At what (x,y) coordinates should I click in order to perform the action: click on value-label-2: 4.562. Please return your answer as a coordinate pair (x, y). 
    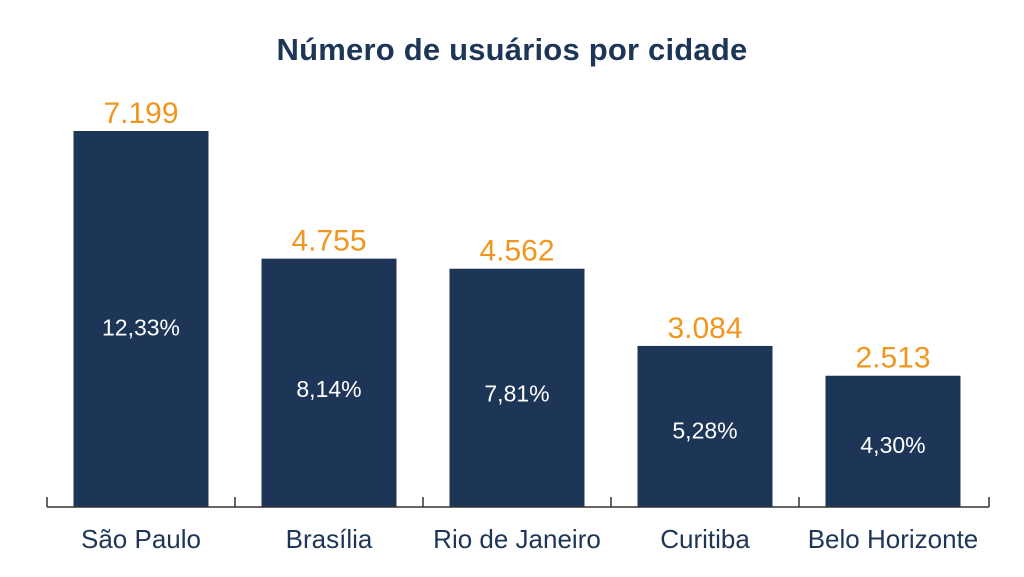
    Looking at the image, I should click on (516, 251).